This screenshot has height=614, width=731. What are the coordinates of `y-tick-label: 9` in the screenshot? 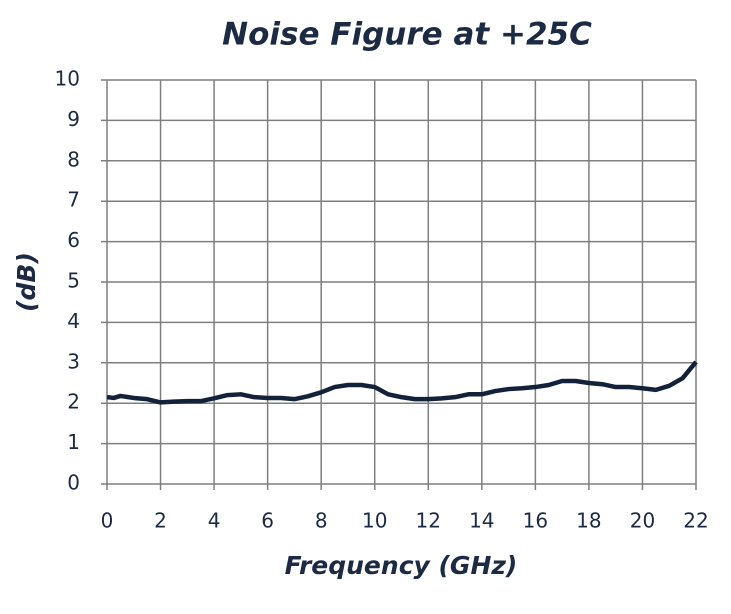 It's located at (73, 119).